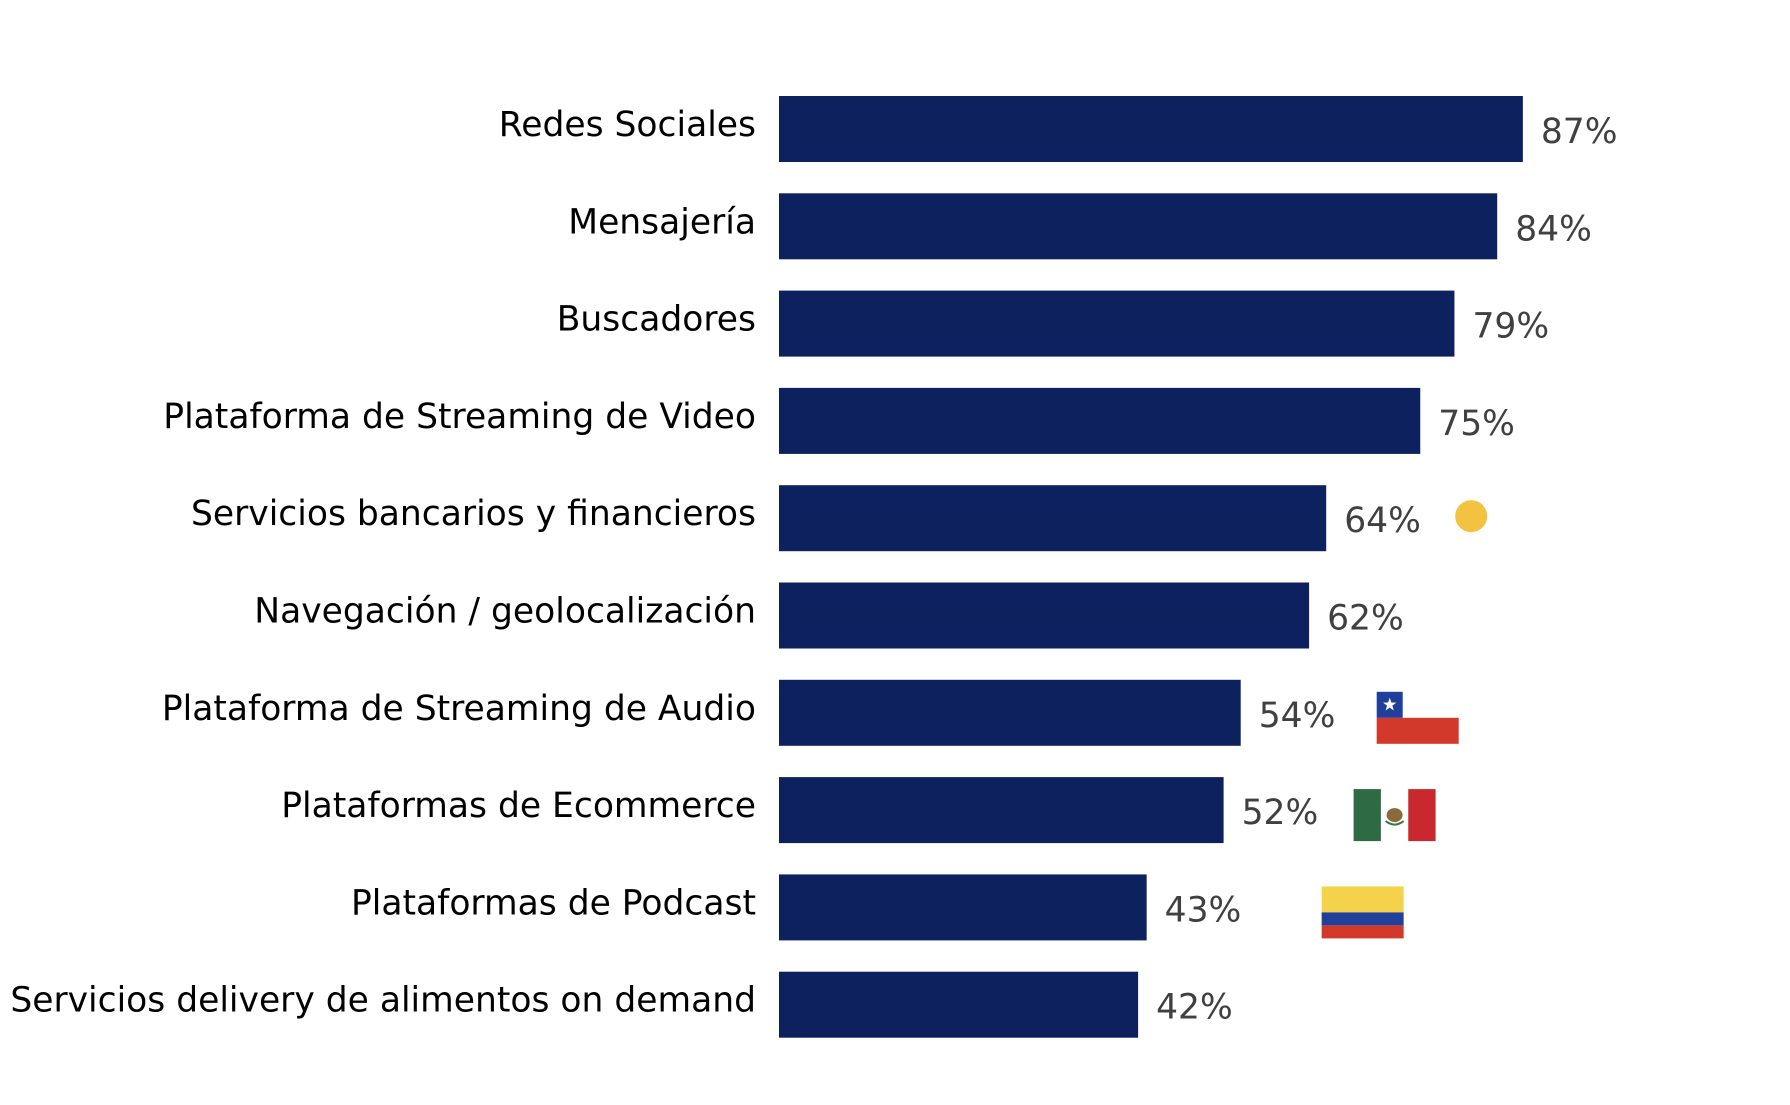 This screenshot has height=1105, width=1790. What do you see at coordinates (1367, 815) in the screenshot?
I see `flag-stripe-green` at bounding box center [1367, 815].